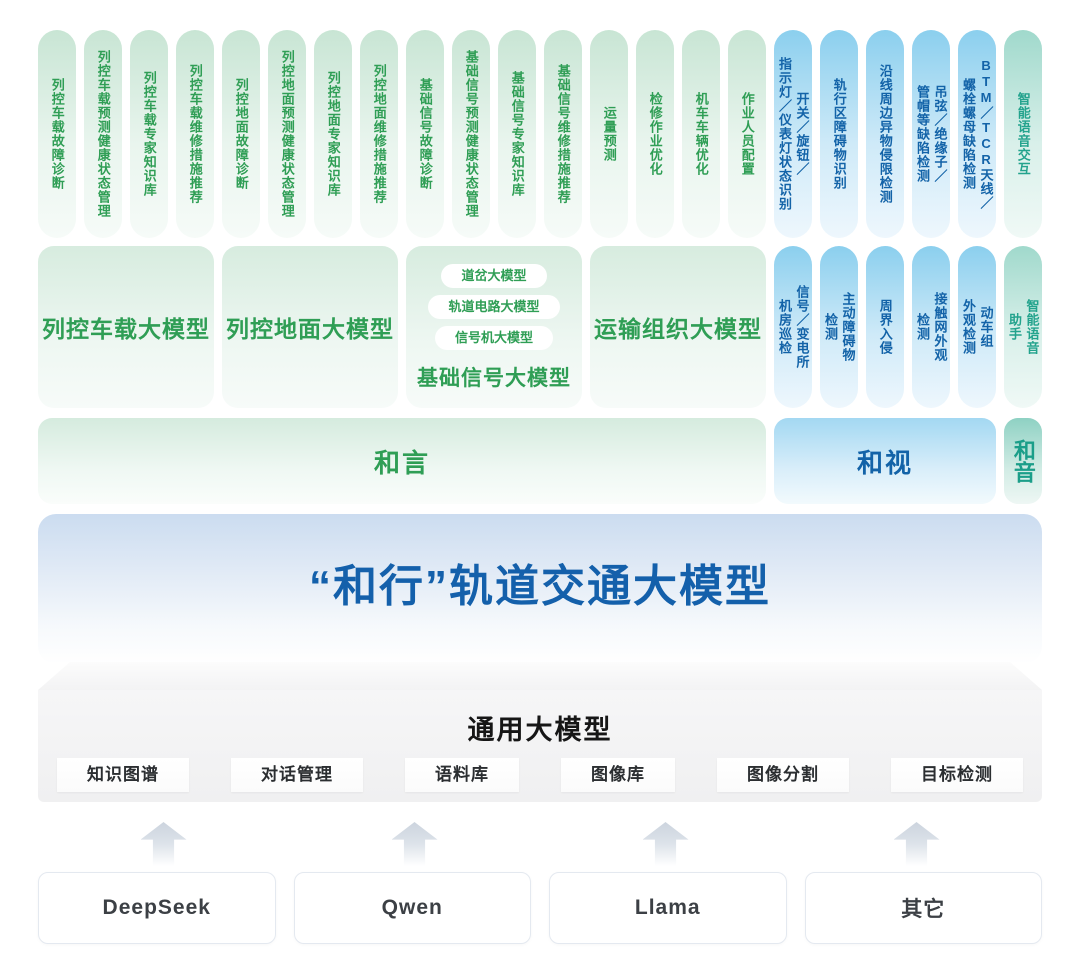 This screenshot has width=1080, height=974. I want to click on capability-pill-label: 列控地面故障诊断, so click(241, 134).